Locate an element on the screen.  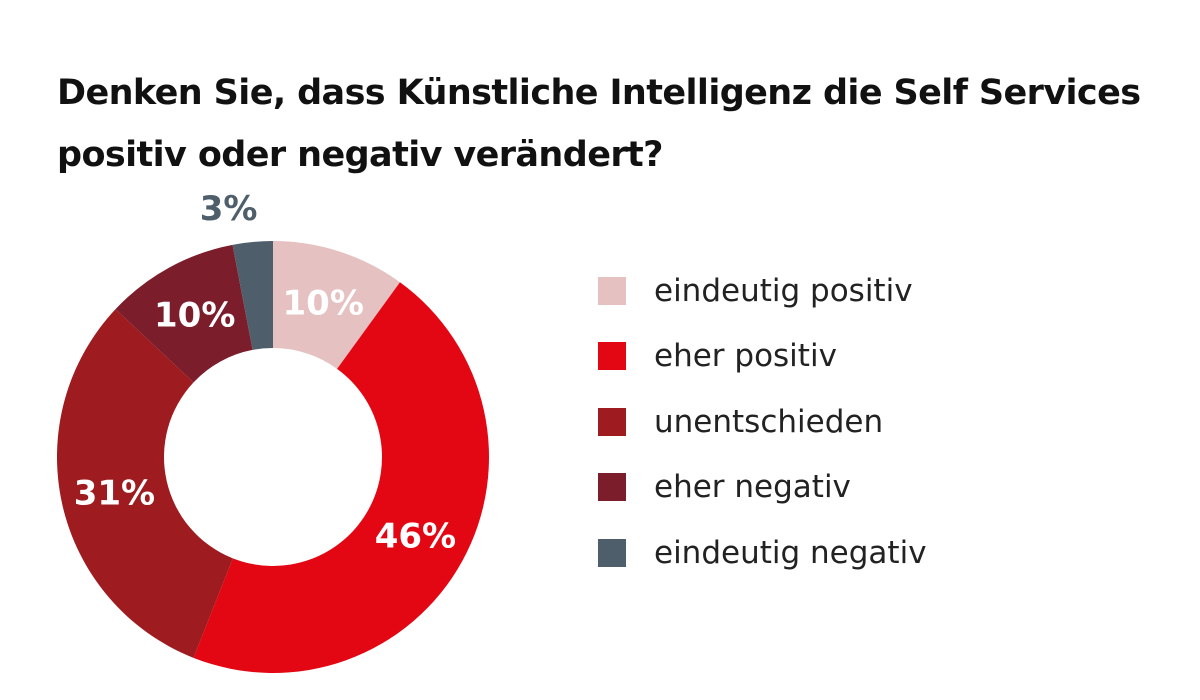
legend-label: eindeutig negativ is located at coordinates (790, 552).